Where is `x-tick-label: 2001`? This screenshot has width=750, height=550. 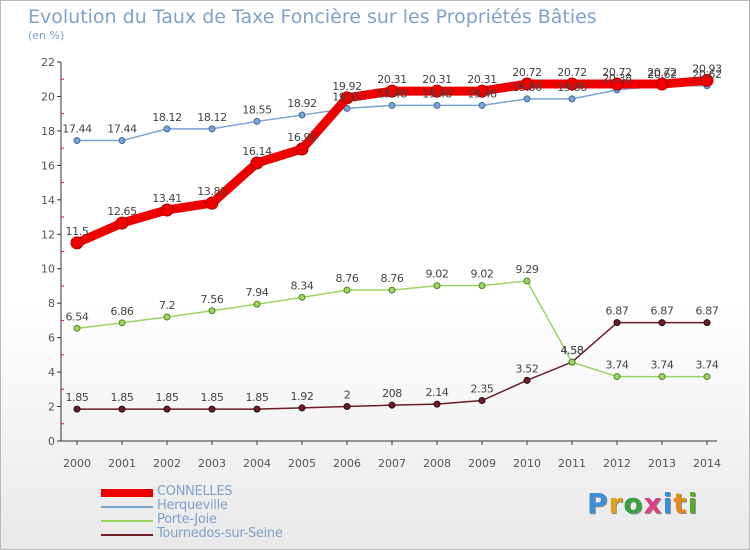
x-tick-label: 2001 is located at coordinates (122, 463).